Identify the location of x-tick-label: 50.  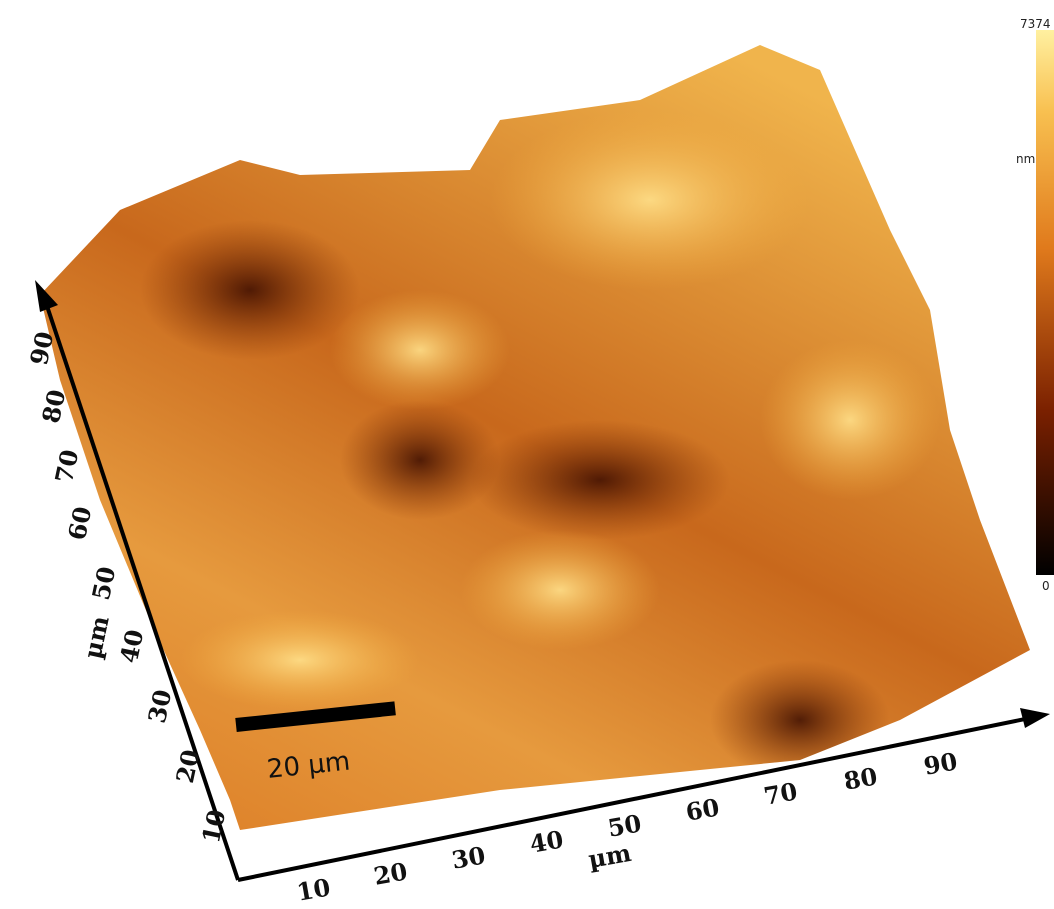
(625, 825).